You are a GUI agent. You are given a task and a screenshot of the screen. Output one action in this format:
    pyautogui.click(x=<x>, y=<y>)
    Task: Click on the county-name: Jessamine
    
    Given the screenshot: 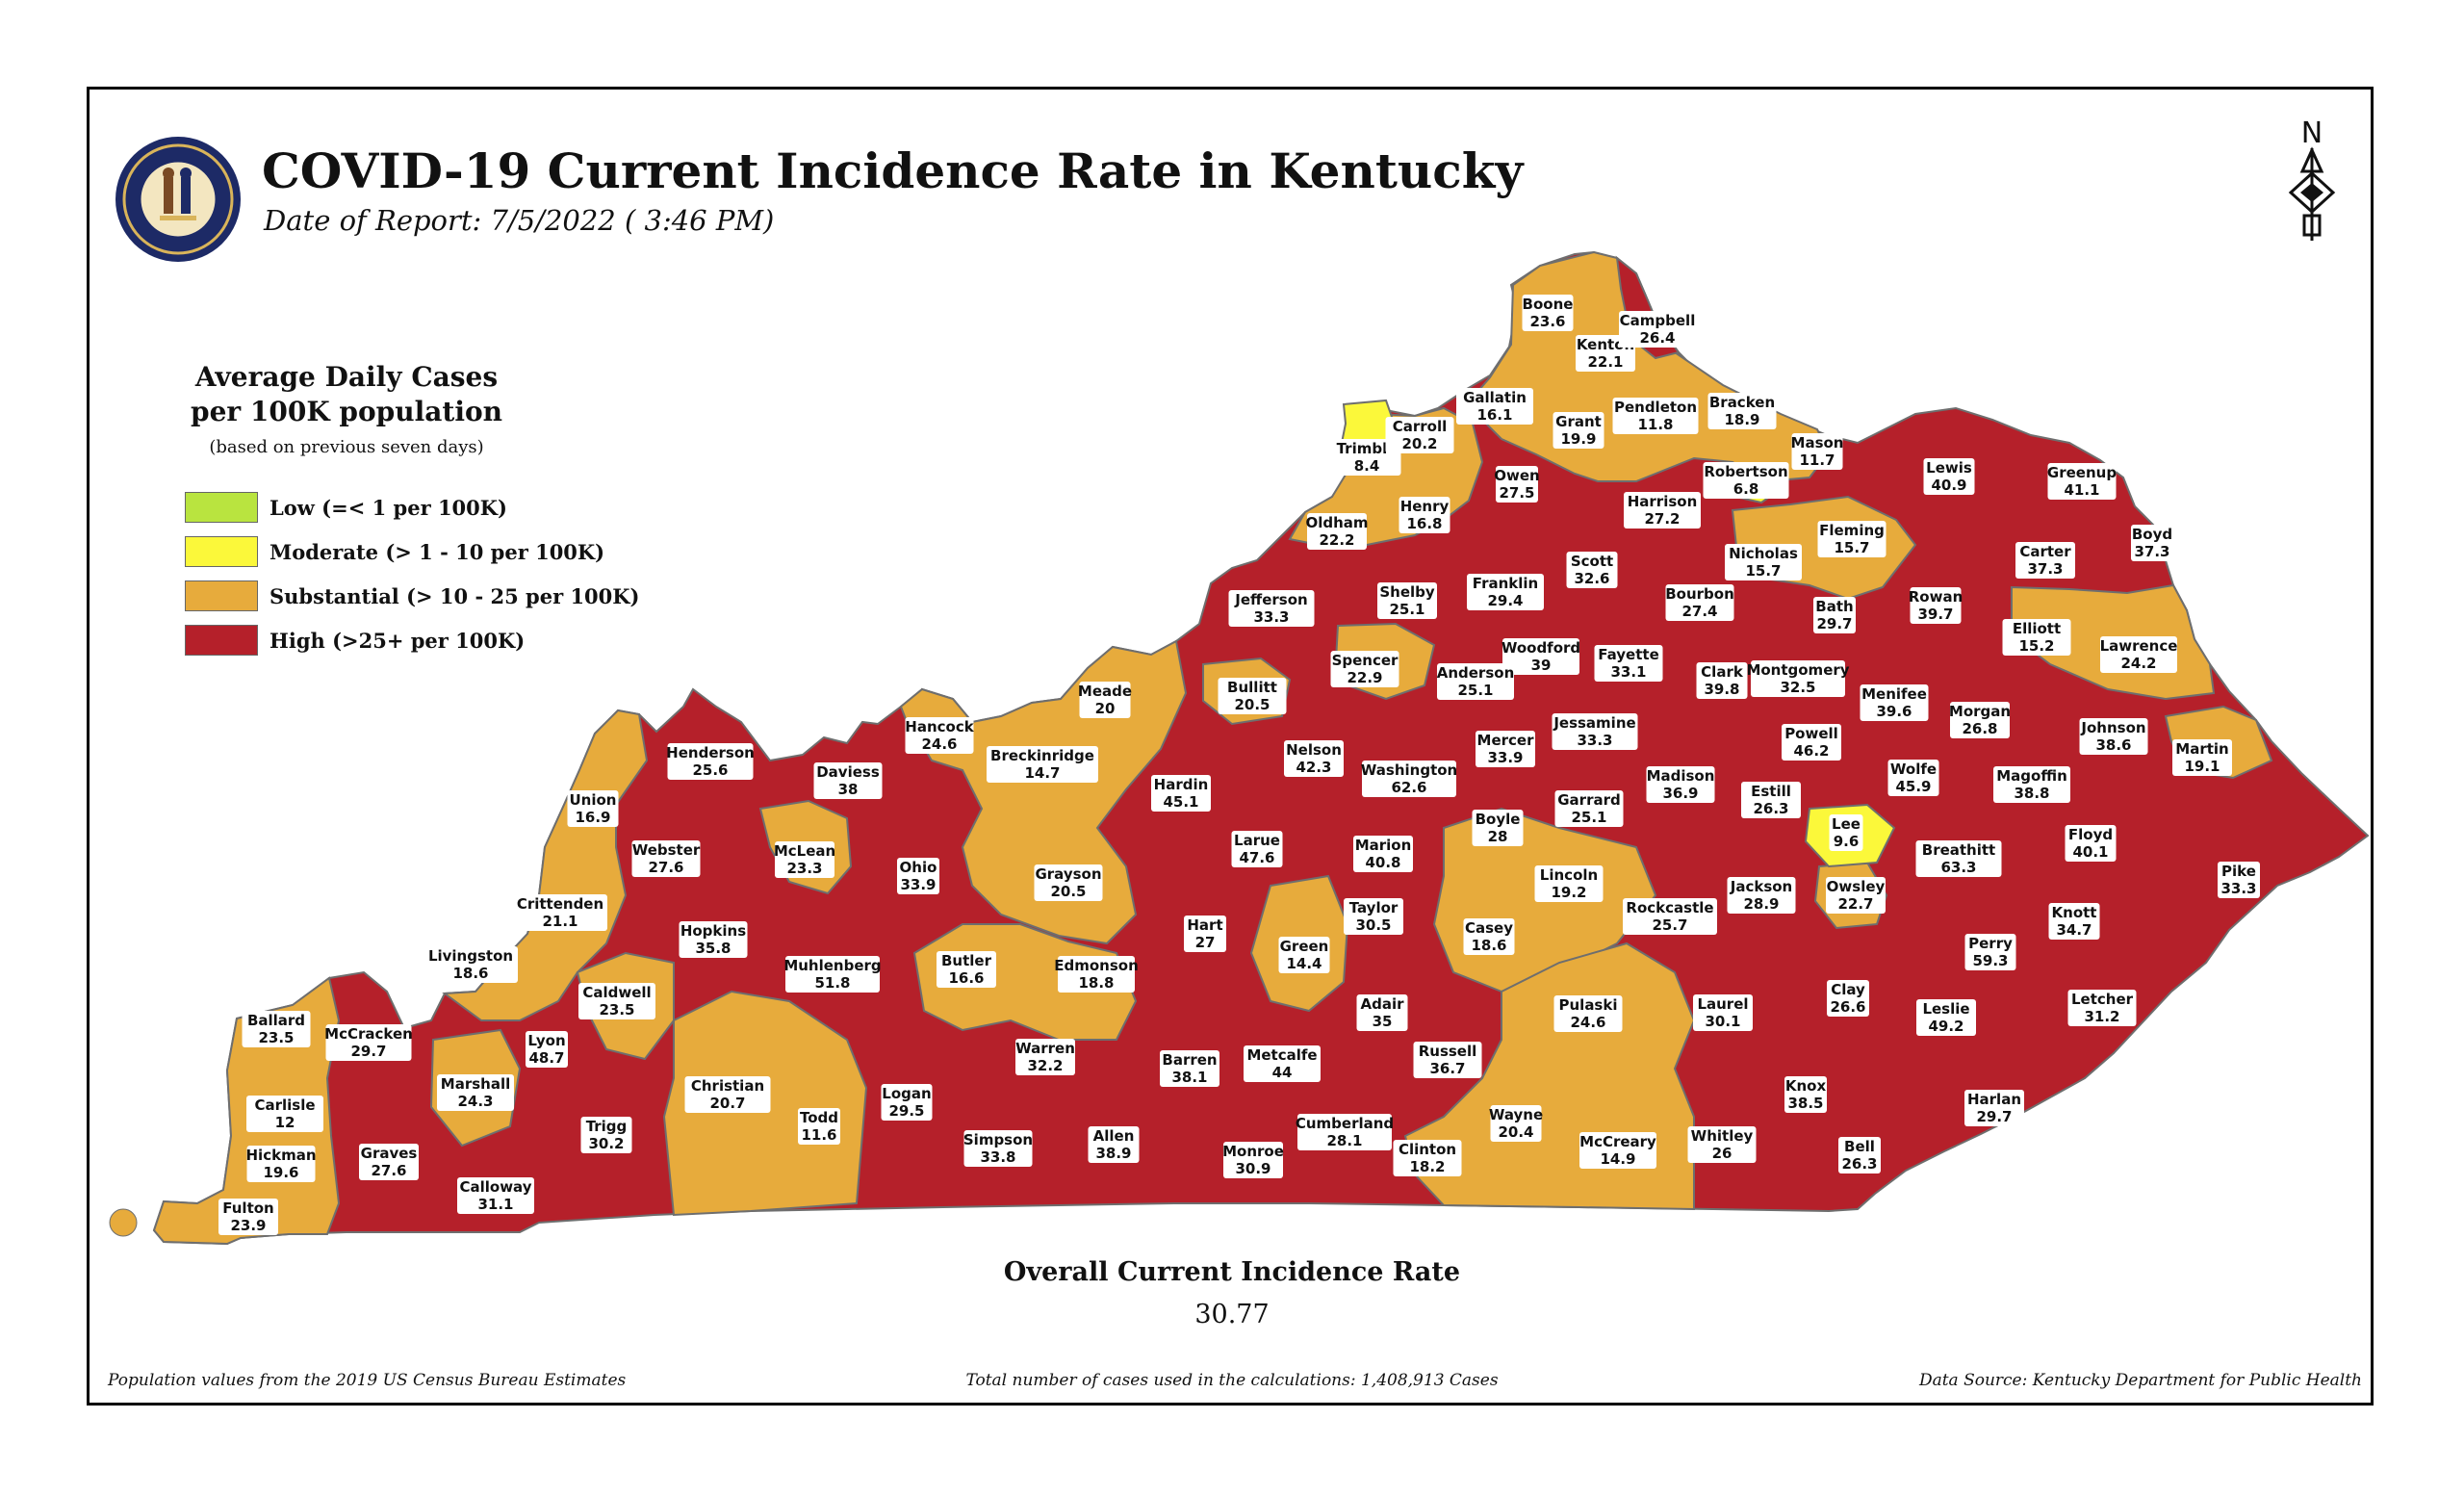 What is the action you would take?
    pyautogui.click(x=1594, y=723)
    